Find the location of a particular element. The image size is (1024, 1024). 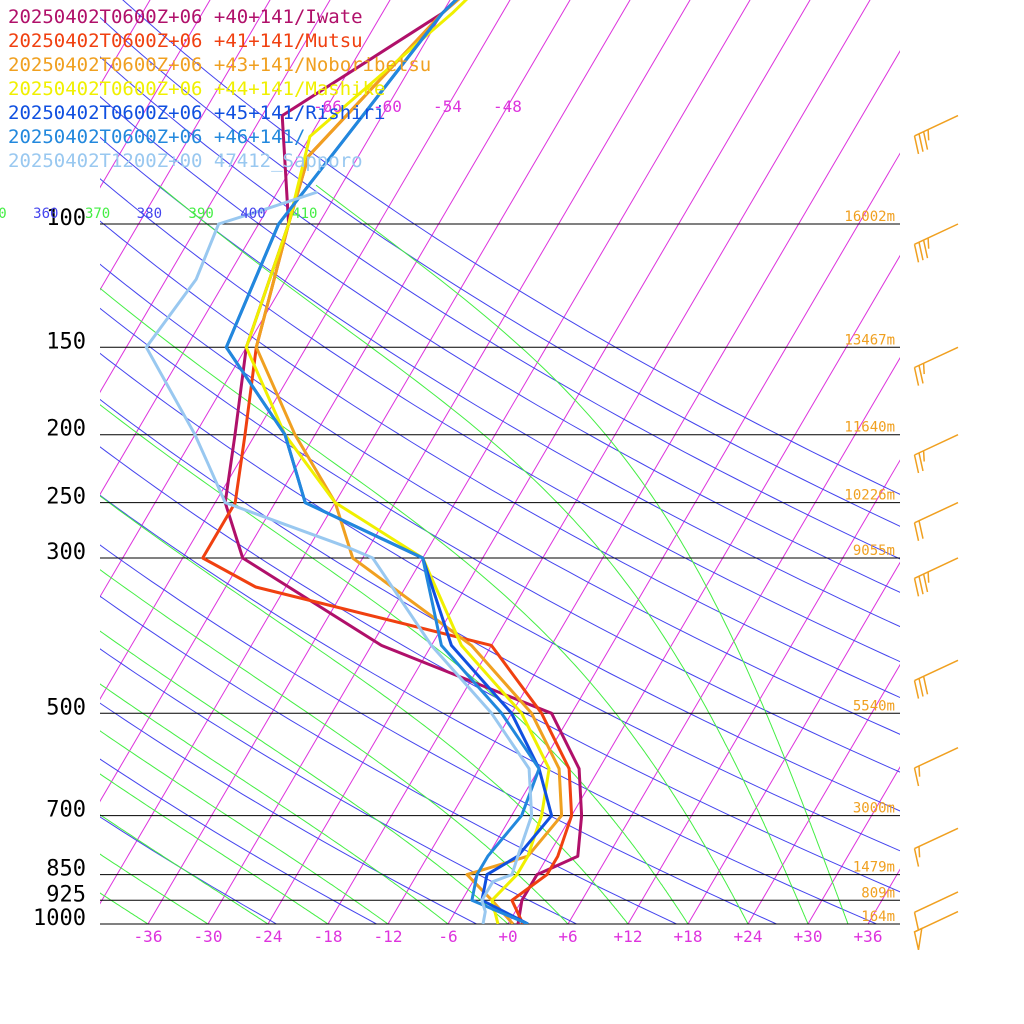

temperature-tick-label: +12 is located at coordinates (628, 936).